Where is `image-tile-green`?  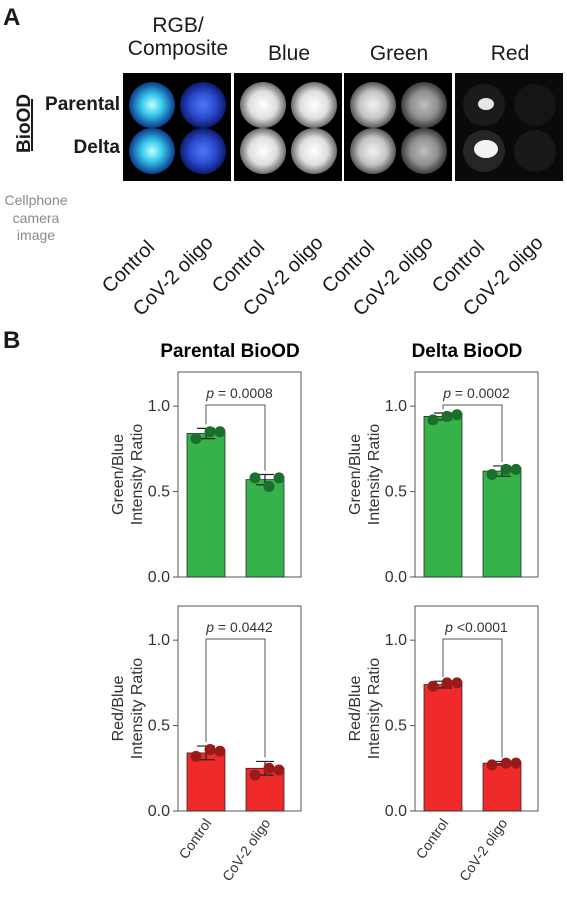 image-tile-green is located at coordinates (398, 127).